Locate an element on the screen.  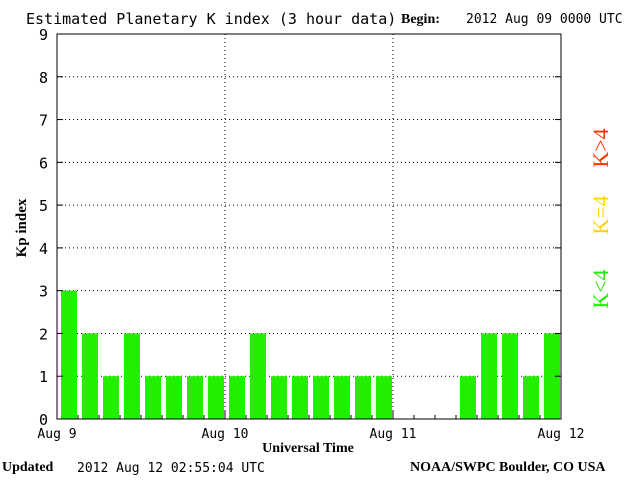
updated-label: Updated is located at coordinates (28, 467).